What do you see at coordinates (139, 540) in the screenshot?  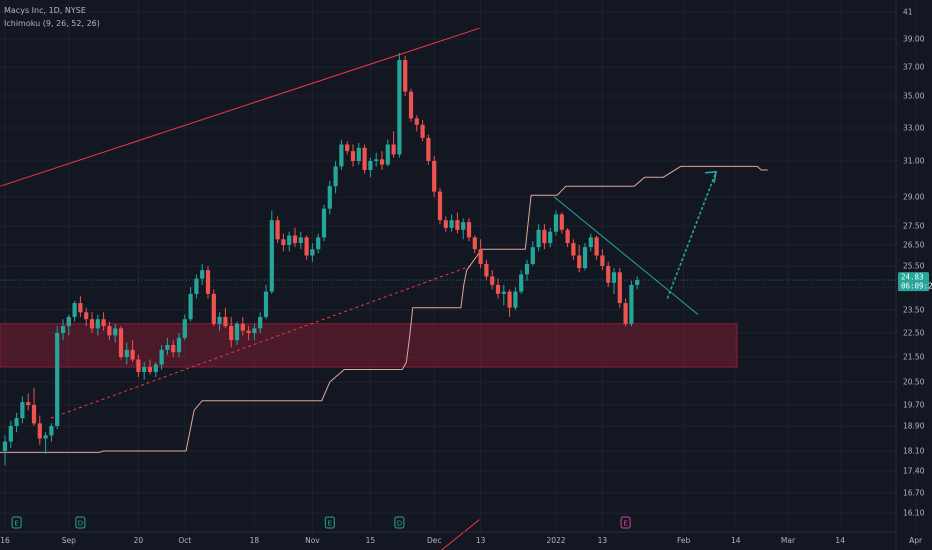 I see `time-tick-label: 20` at bounding box center [139, 540].